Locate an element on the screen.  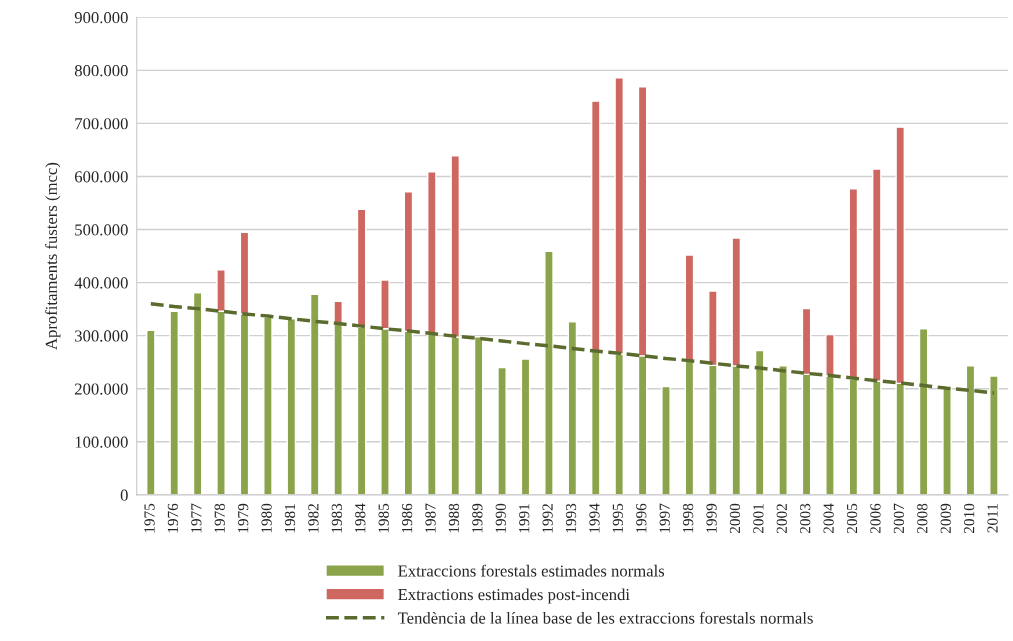
x-tick-label: 1978 is located at coordinates (219, 518).